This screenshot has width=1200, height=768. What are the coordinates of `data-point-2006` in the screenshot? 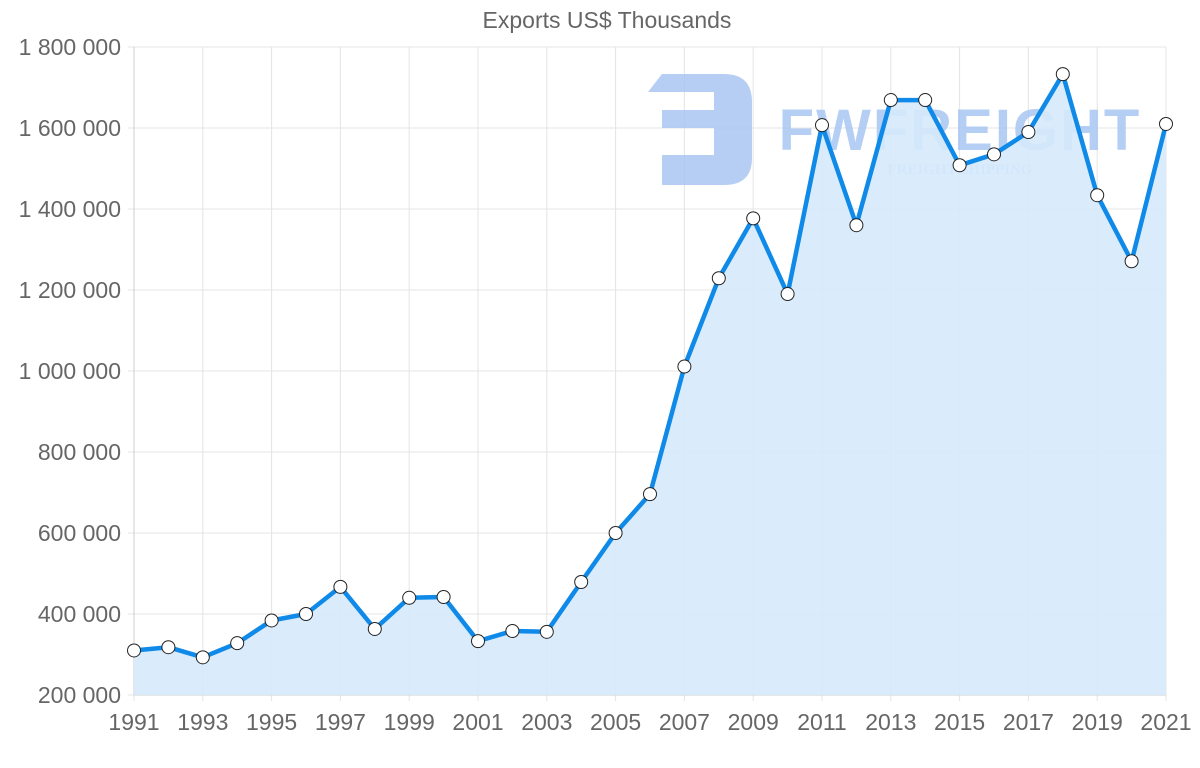 It's located at (650, 494).